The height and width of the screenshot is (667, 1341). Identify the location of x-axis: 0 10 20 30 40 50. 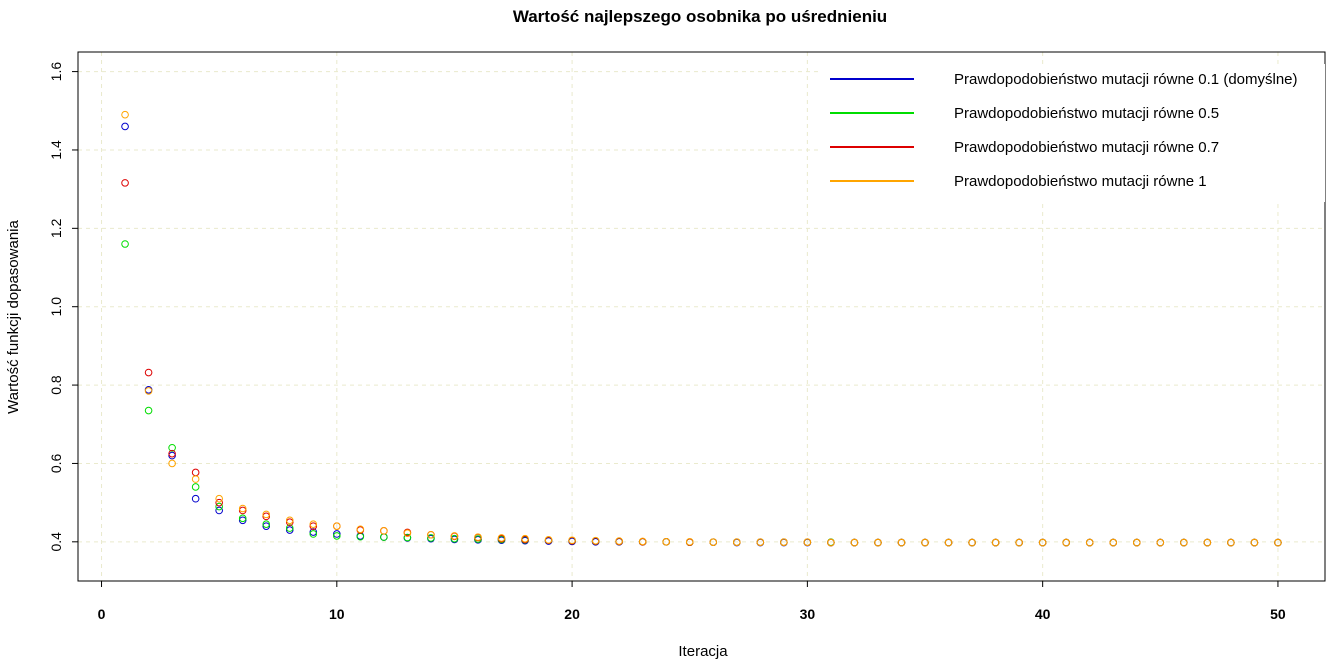
(692, 601).